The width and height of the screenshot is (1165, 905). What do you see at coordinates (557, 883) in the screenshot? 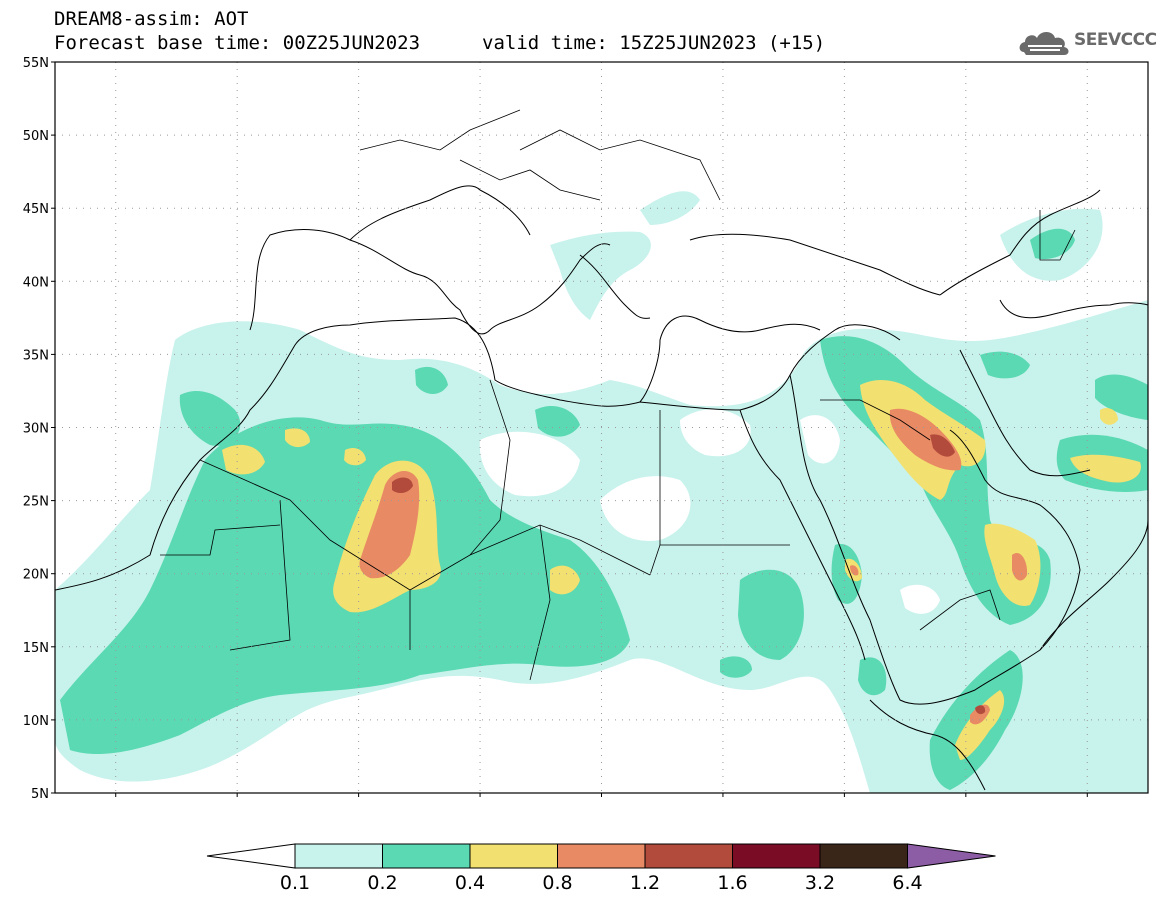
I see `colorbar-level-label: 0.8` at bounding box center [557, 883].